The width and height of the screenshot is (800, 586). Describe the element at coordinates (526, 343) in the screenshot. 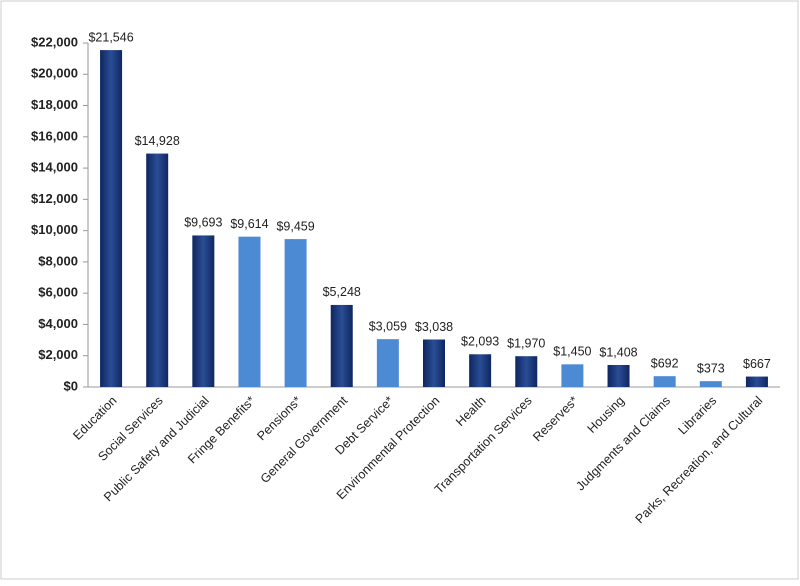

I see `value-label: $1,970` at that location.